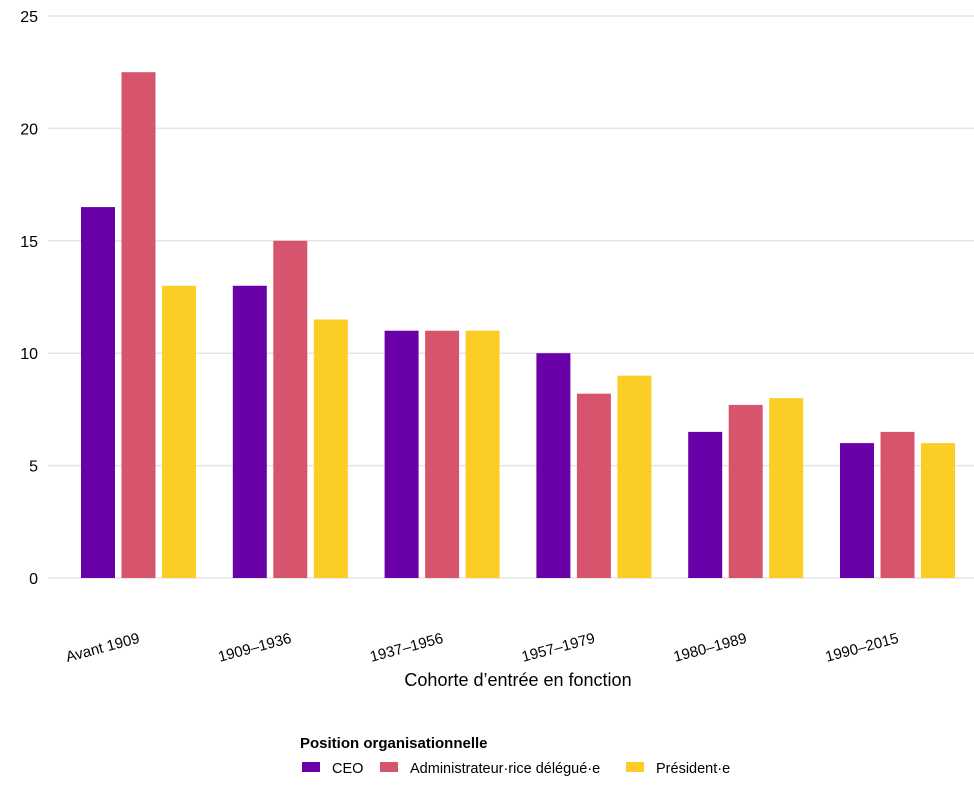  Describe the element at coordinates (347, 769) in the screenshot. I see `legend-label: CEO` at that location.